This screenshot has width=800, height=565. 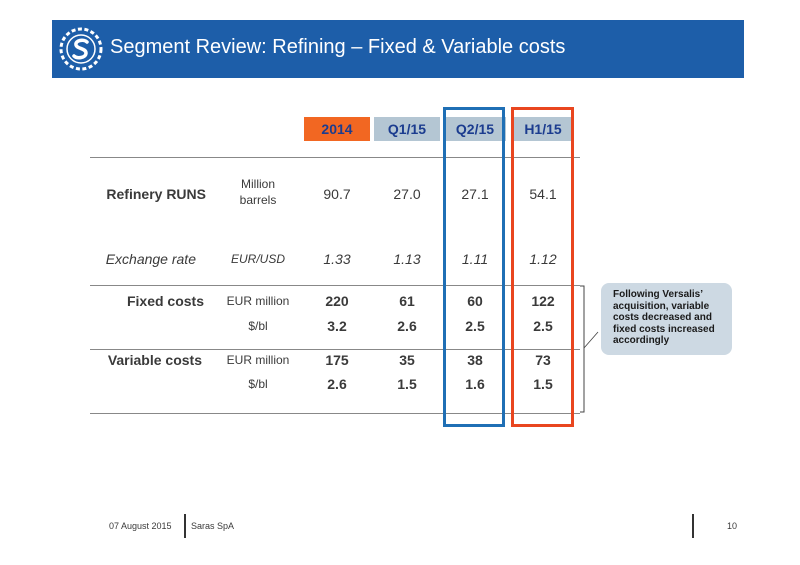 What do you see at coordinates (407, 360) in the screenshot?
I see `variable-eur-value-q1-15: 35` at bounding box center [407, 360].